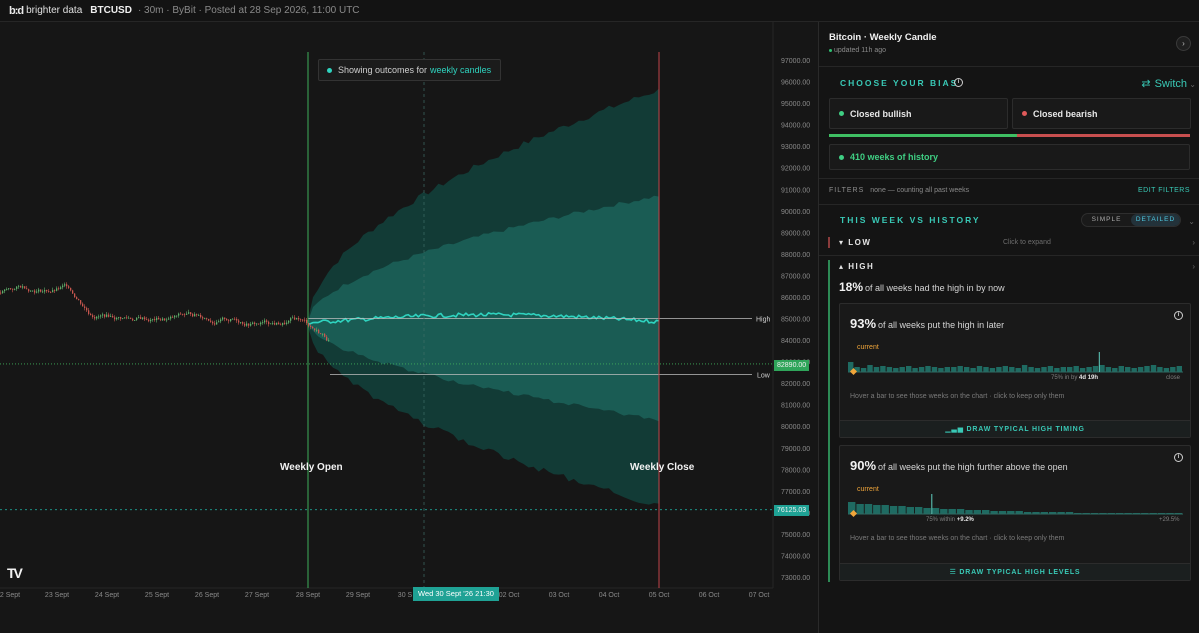 The image size is (1199, 633). What do you see at coordinates (1163, 190) in the screenshot?
I see `edit-filters-link: EDIT FILTERS` at bounding box center [1163, 190].